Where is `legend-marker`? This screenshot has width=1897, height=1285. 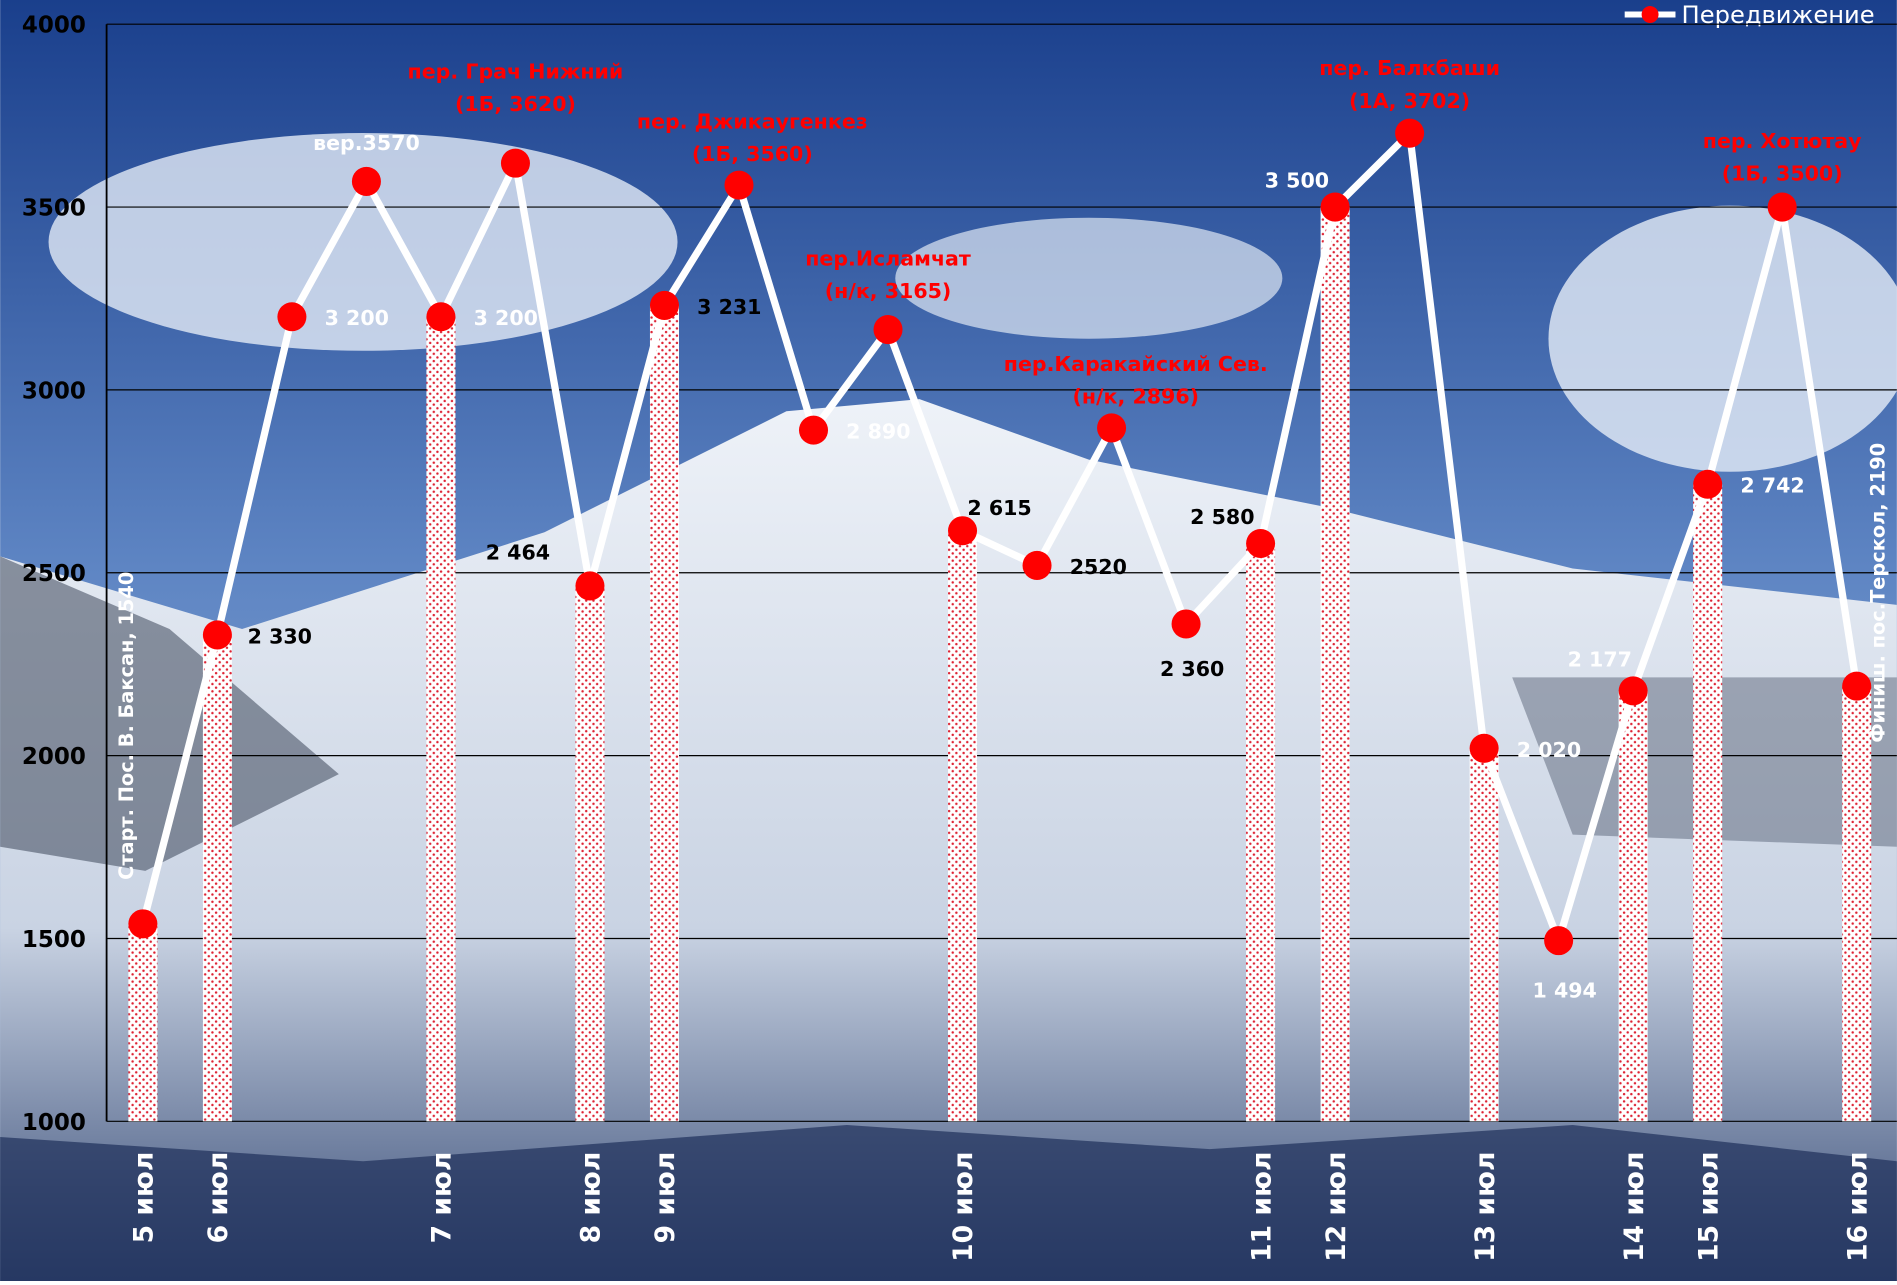
legend-marker is located at coordinates (1650, 14).